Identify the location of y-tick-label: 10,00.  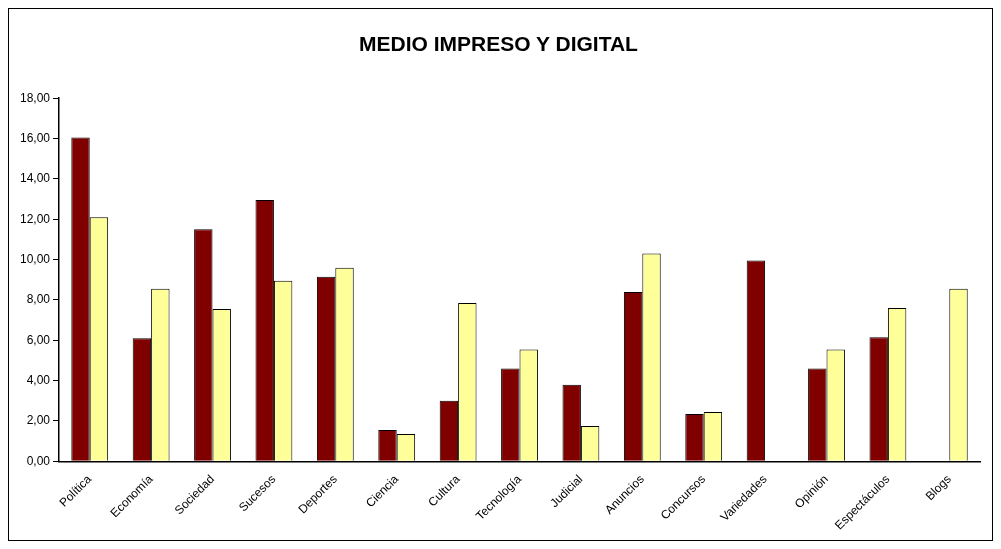
(35, 258).